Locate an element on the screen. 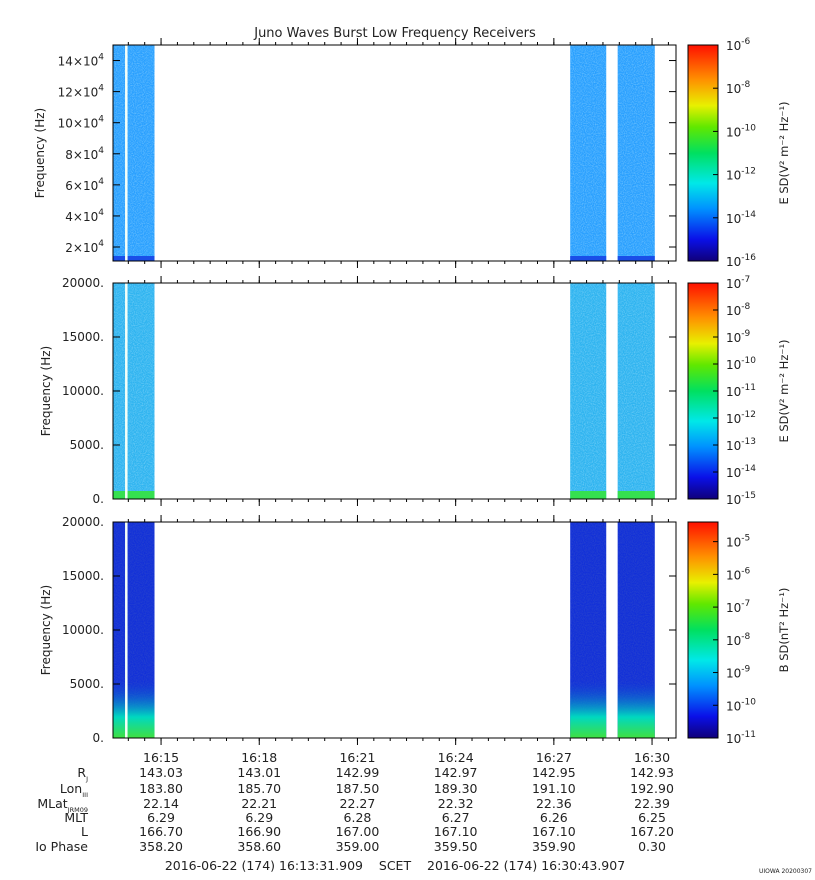 The width and height of the screenshot is (815, 880). colorbar-tick-label: 10⁻¹³ is located at coordinates (741, 445).